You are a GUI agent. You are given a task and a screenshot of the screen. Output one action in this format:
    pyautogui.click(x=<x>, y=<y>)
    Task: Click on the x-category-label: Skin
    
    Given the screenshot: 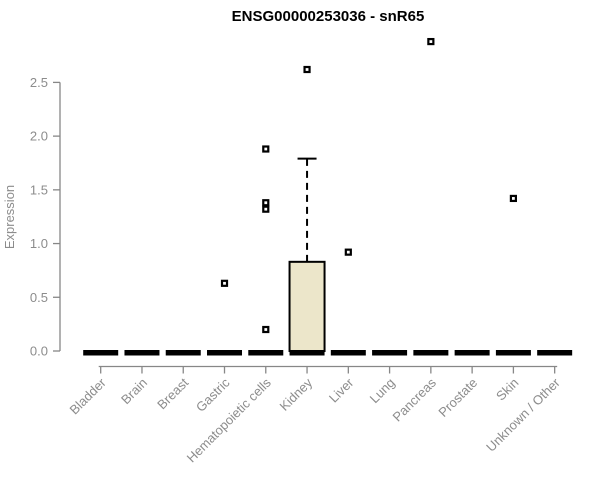 What is the action you would take?
    pyautogui.click(x=507, y=389)
    